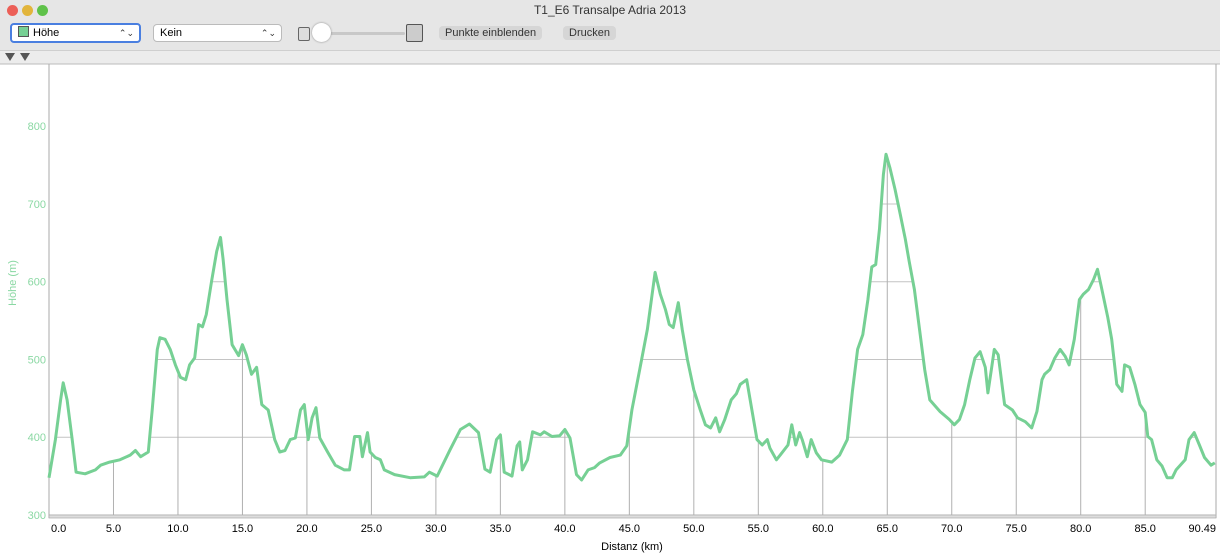 The width and height of the screenshot is (1220, 558). What do you see at coordinates (304, 34) in the screenshot?
I see `zoom-out-icon` at bounding box center [304, 34].